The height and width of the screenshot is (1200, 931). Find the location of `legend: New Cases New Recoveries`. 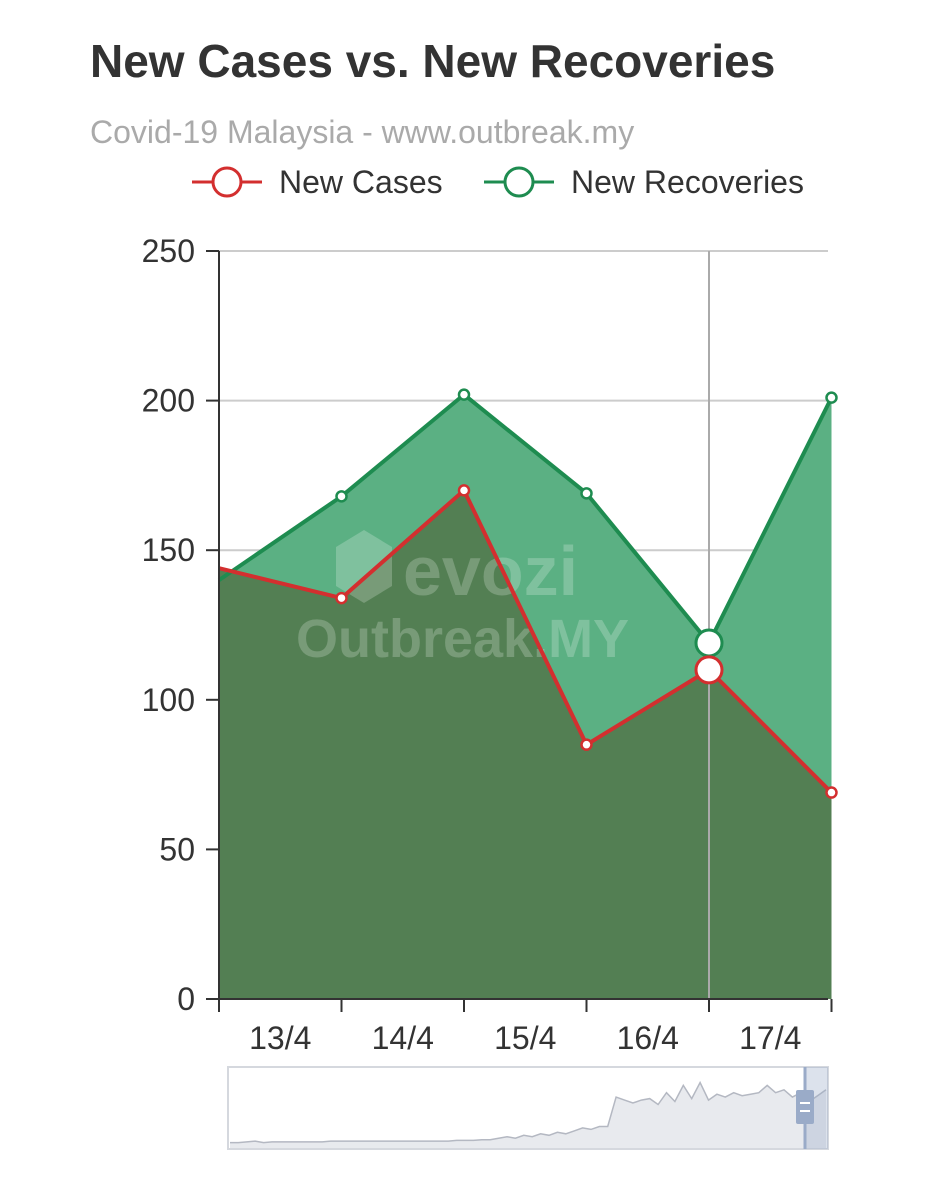

legend: New Cases New Recoveries is located at coordinates (498, 182).